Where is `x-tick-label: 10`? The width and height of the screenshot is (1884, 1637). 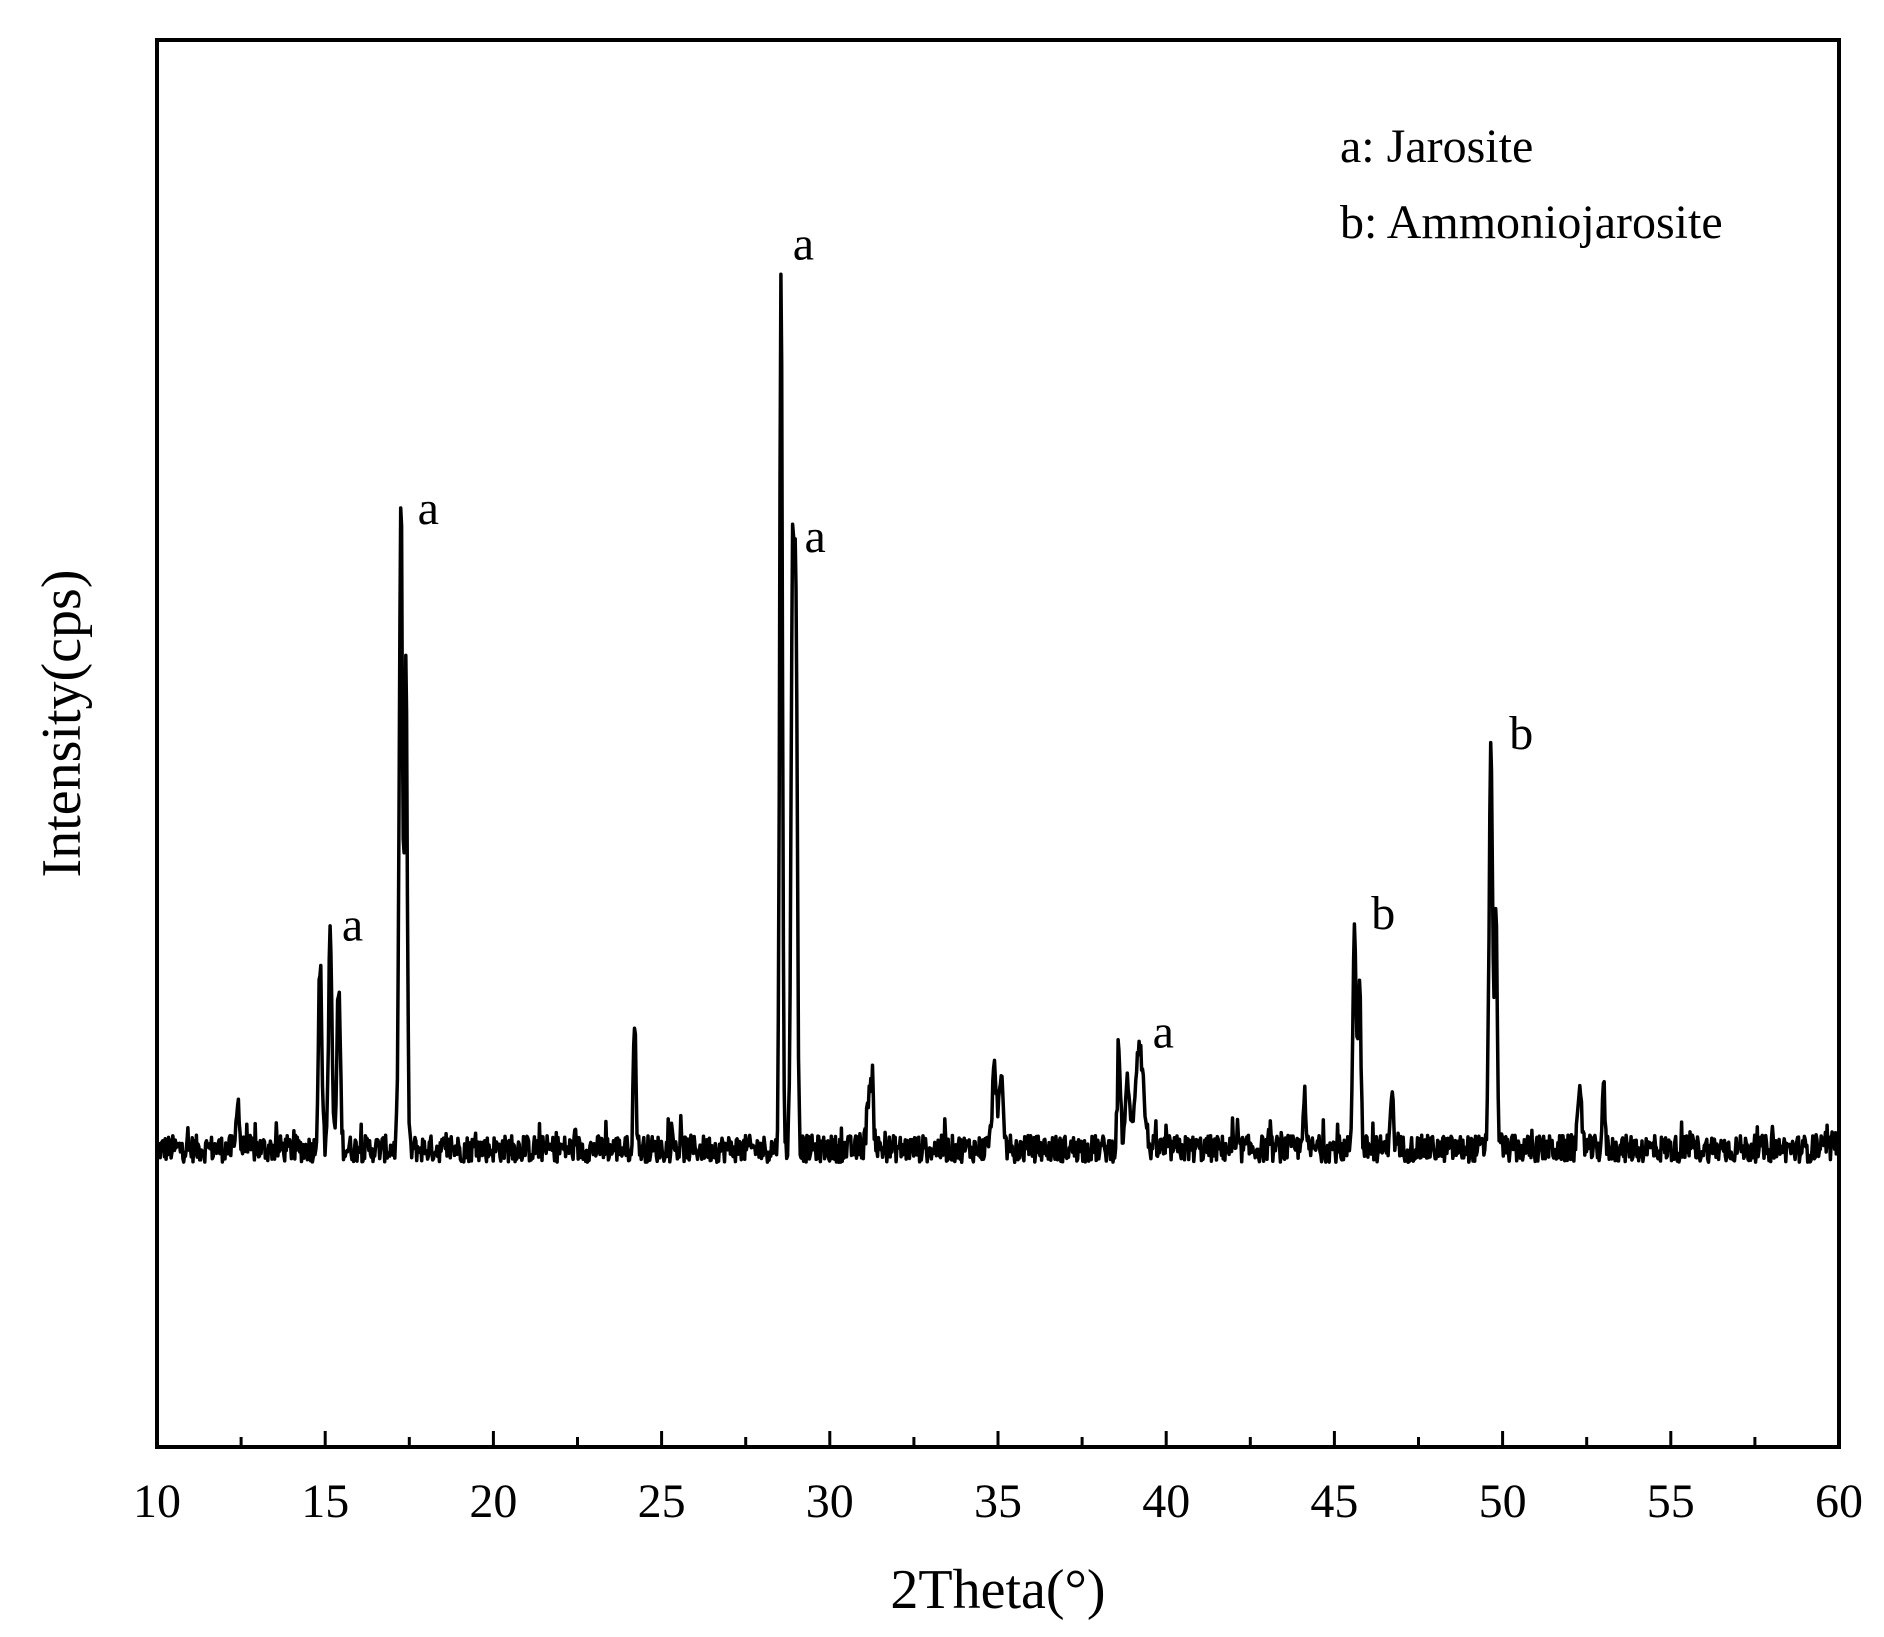
x-tick-label: 10 is located at coordinates (157, 1501).